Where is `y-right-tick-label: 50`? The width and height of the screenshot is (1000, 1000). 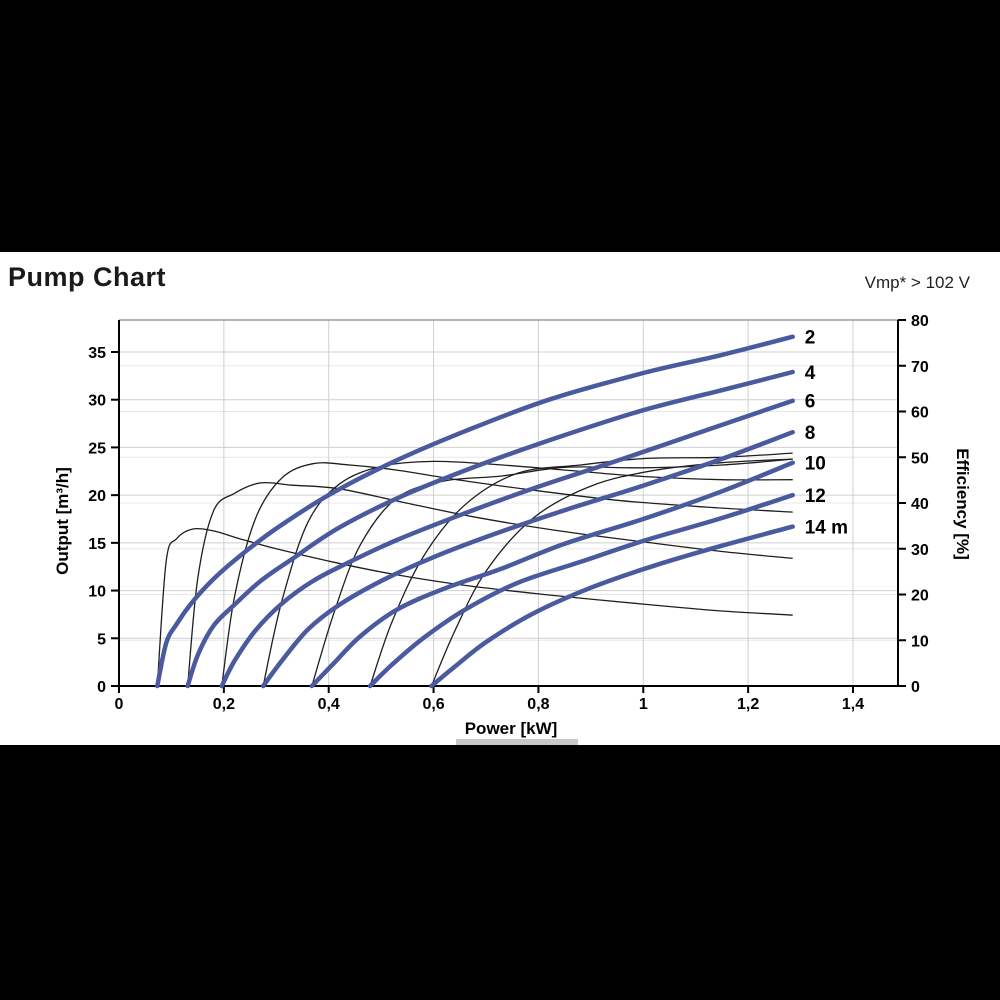
y-right-tick-label: 50 is located at coordinates (920, 458).